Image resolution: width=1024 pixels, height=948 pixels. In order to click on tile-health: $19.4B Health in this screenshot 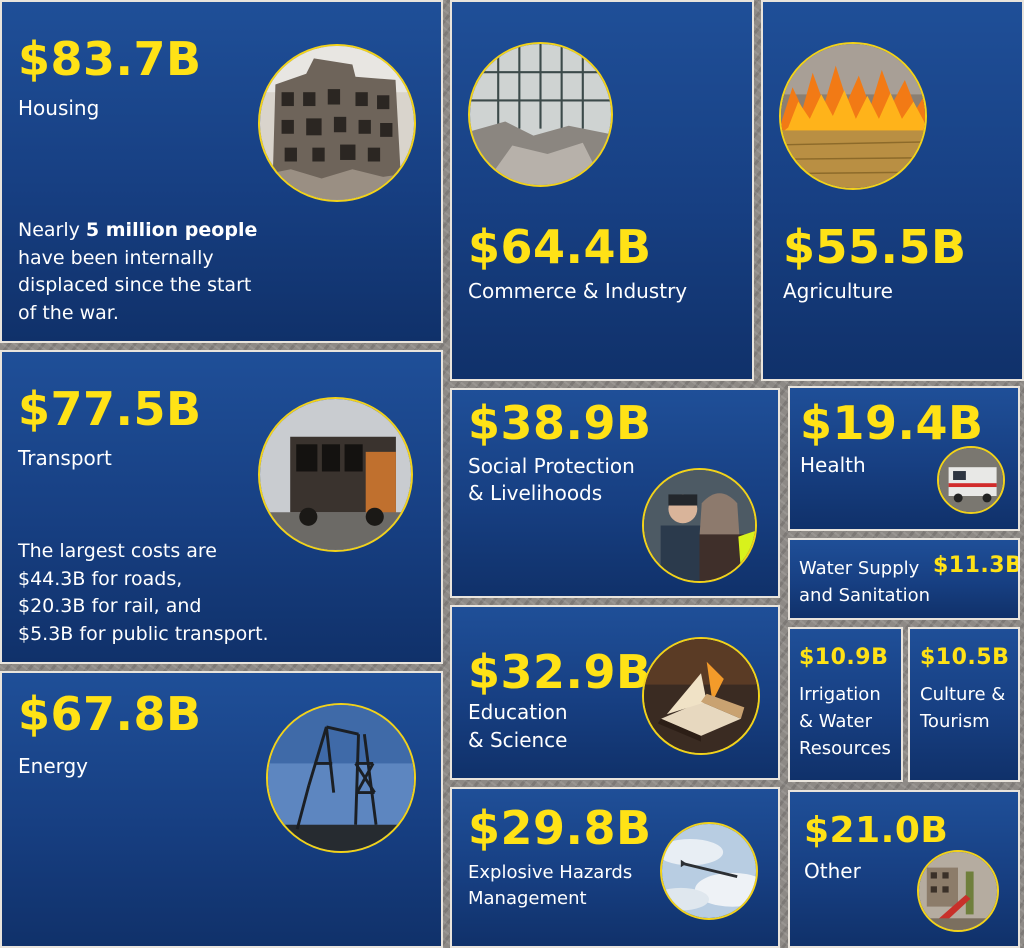, I will do `click(904, 458)`.